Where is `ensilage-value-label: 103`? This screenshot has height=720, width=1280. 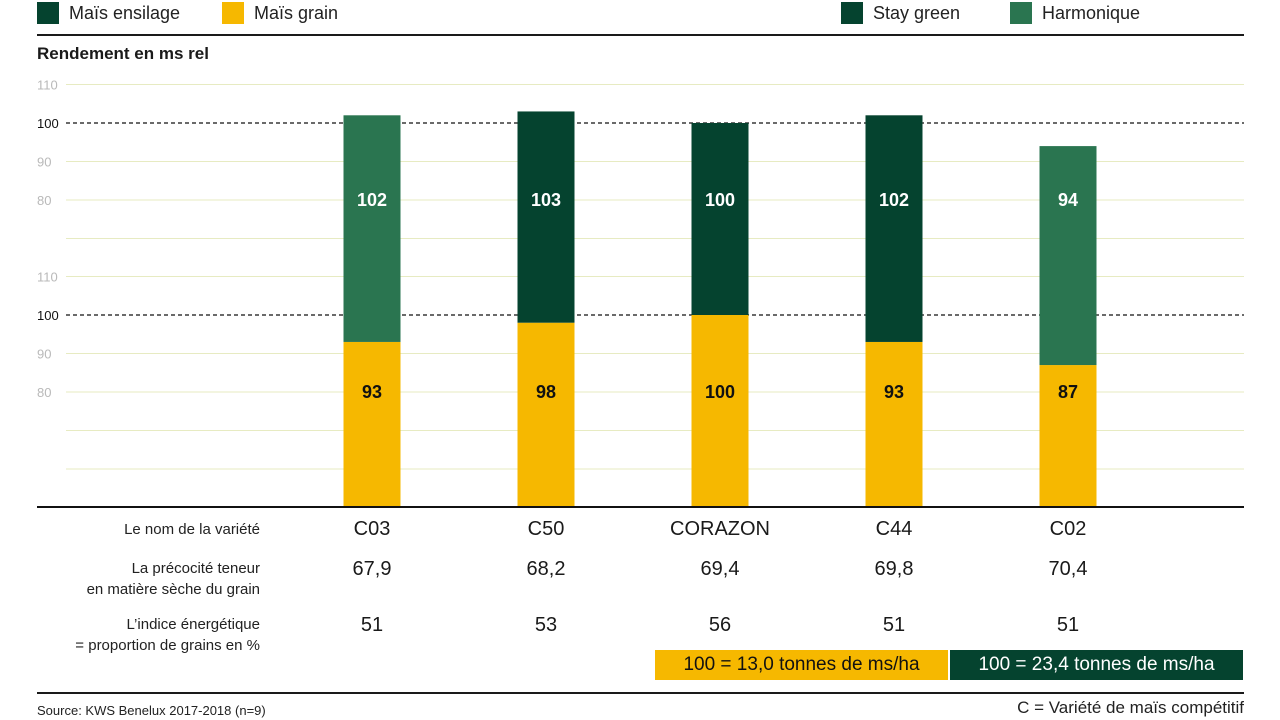
ensilage-value-label: 103 is located at coordinates (546, 200).